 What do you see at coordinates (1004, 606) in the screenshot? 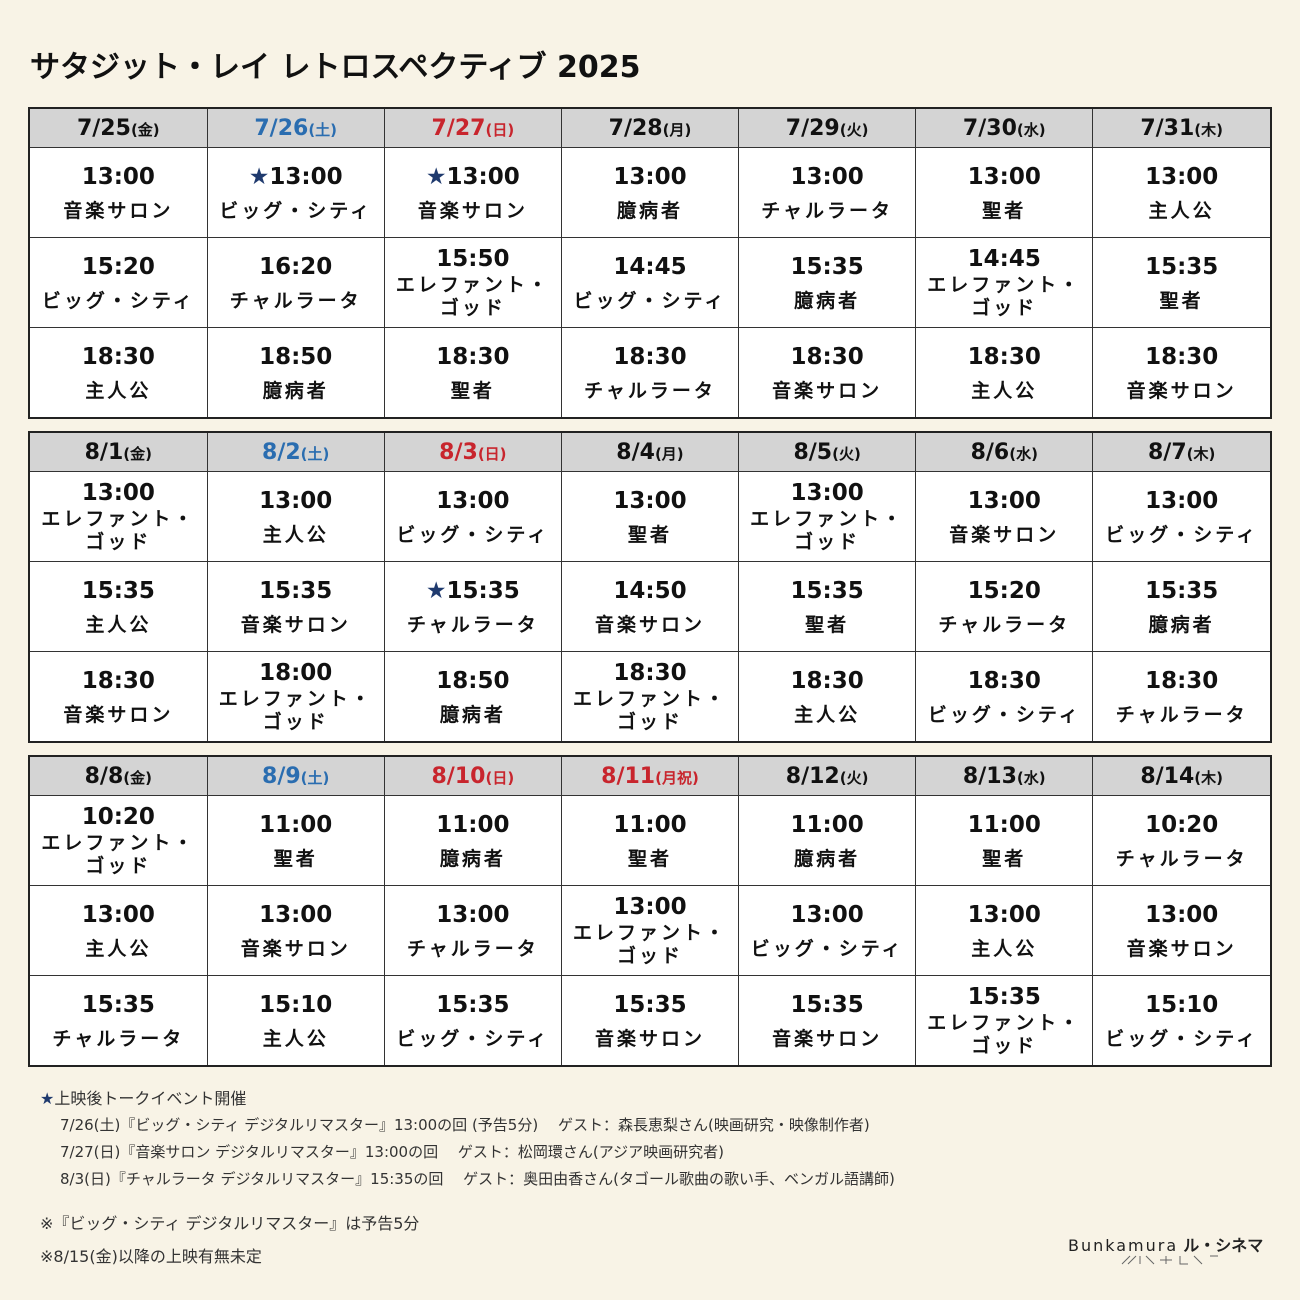
I see `screening-slot: 15:20 チャルラータ` at bounding box center [1004, 606].